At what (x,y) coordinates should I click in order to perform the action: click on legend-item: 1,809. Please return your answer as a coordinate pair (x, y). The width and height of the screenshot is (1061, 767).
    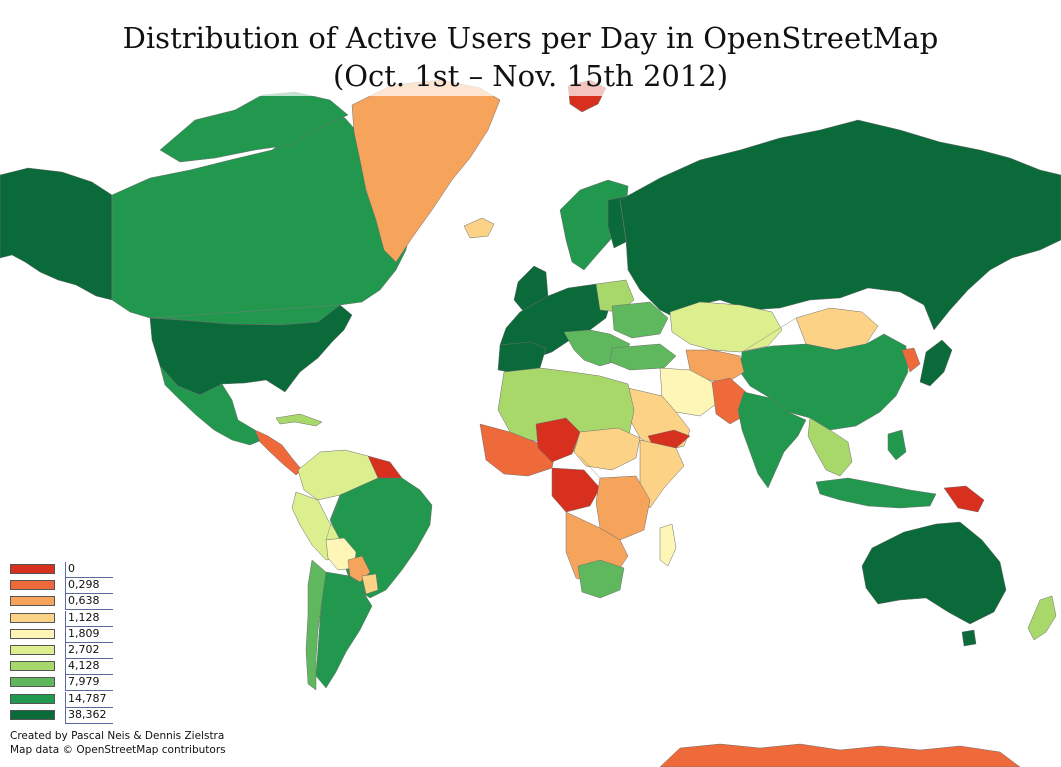
    Looking at the image, I should click on (62, 634).